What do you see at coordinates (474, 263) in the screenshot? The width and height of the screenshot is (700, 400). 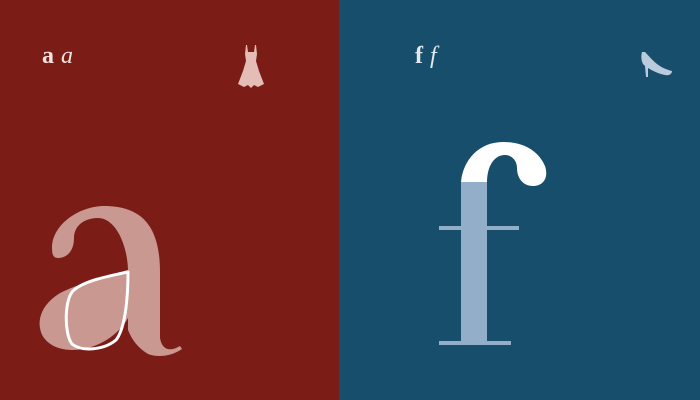 I see `letter-f-stem` at bounding box center [474, 263].